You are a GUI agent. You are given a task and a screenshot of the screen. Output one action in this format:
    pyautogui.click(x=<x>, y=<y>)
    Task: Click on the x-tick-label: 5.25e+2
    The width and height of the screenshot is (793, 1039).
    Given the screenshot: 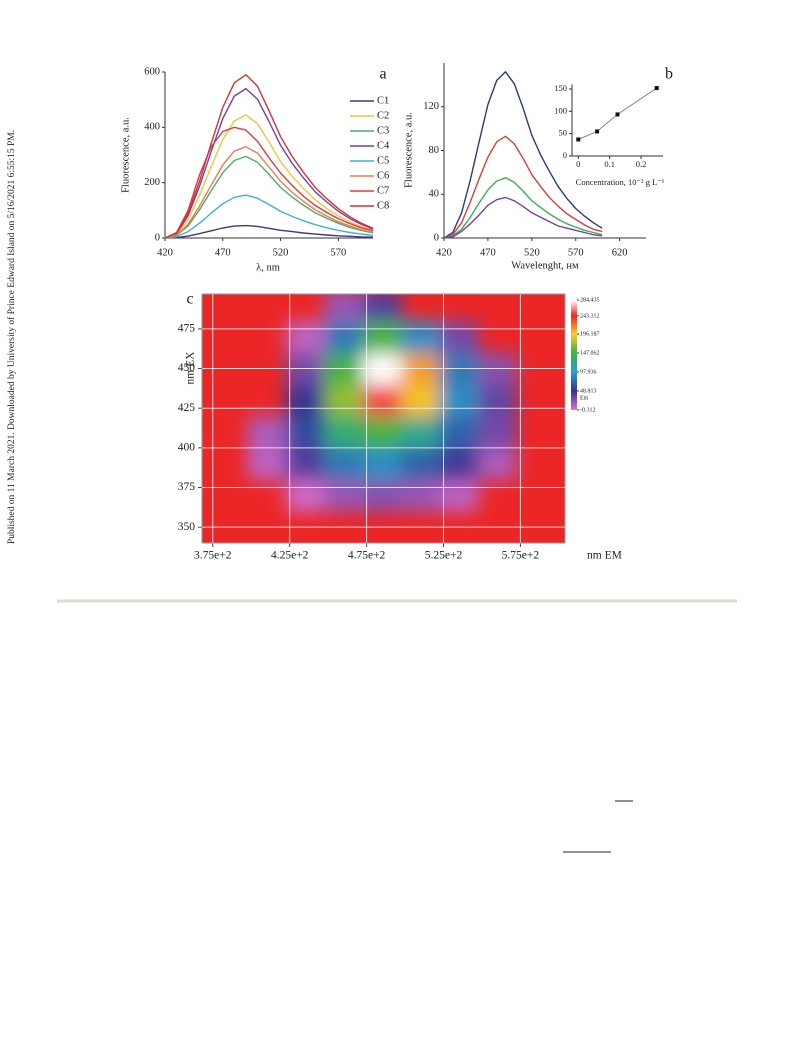 What is the action you would take?
    pyautogui.click(x=444, y=556)
    